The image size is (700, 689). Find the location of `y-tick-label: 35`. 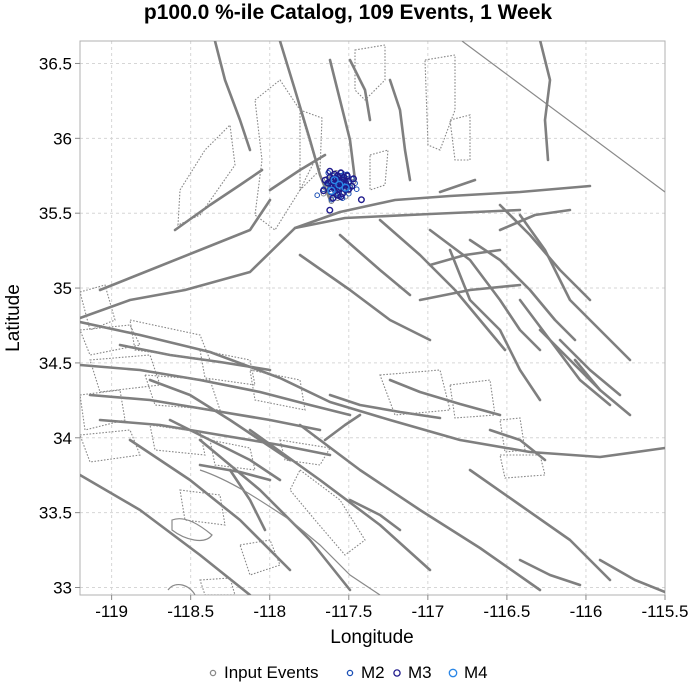

y-tick-label: 35 is located at coordinates (62, 288).